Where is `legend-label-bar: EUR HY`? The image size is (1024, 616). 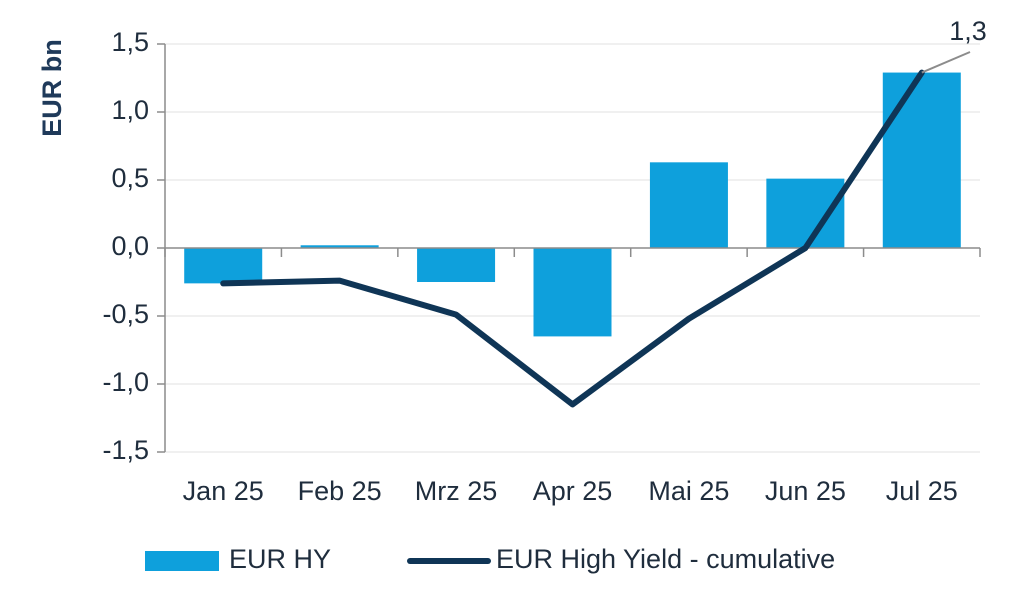 legend-label-bar: EUR HY is located at coordinates (280, 559).